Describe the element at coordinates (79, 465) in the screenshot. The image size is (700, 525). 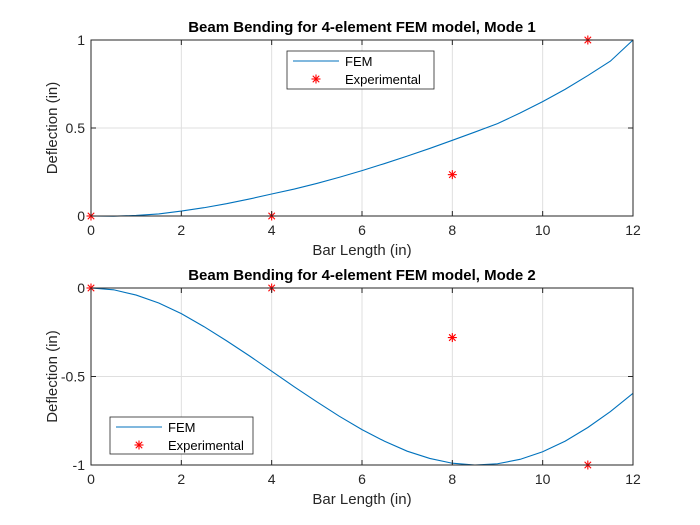
I see `y-tick-label: -1` at that location.